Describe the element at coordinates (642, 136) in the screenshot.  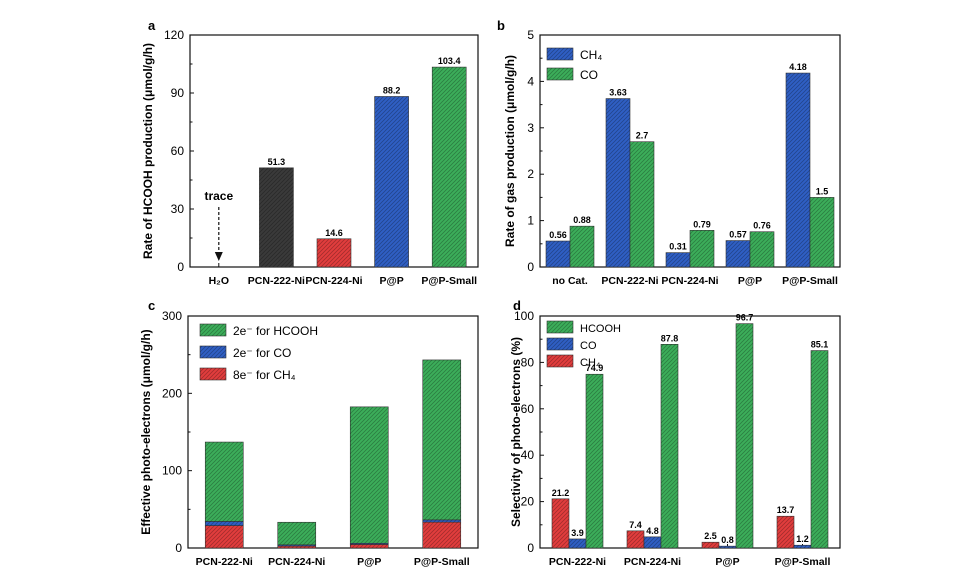
I see `value-label: 2.7` at that location.